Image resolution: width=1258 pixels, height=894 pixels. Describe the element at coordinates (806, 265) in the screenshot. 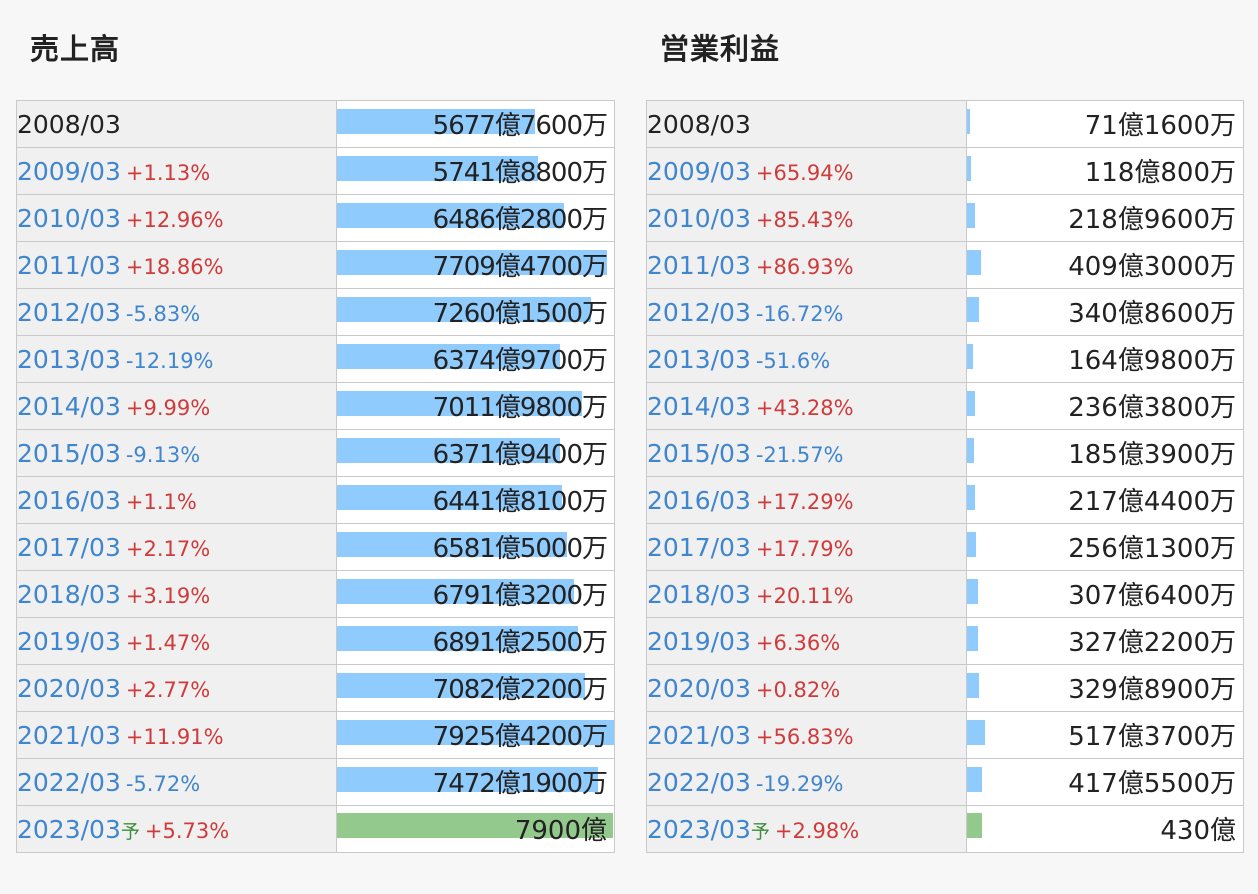

I see `period-cell: 2011/03 +86.93%` at that location.